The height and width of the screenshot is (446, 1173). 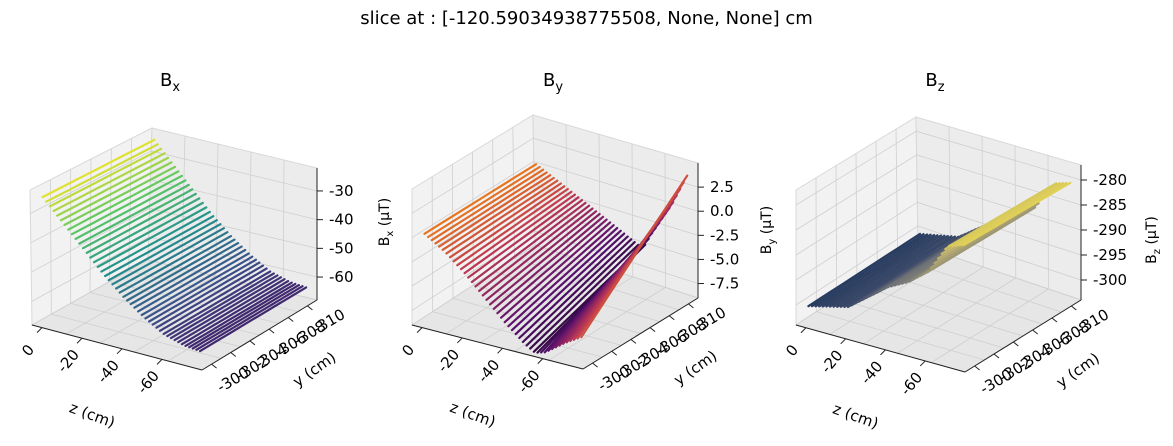 I want to click on z-tick-label: -280, so click(x=1110, y=180).